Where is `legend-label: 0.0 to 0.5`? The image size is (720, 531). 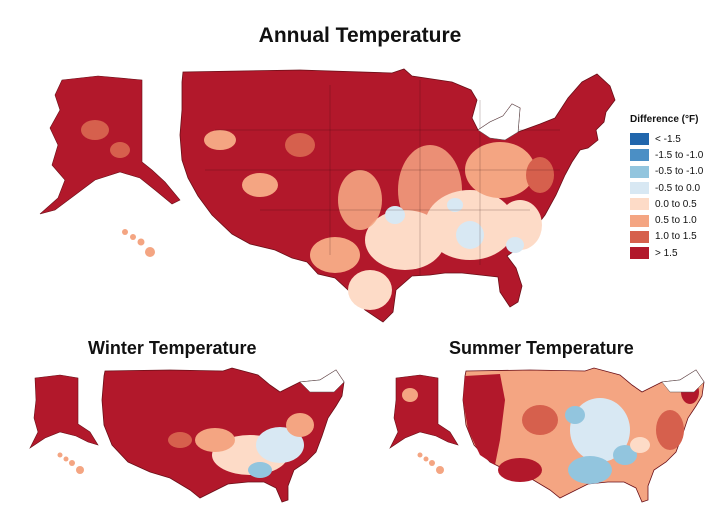
legend-label: 0.0 to 0.5 is located at coordinates (676, 204).